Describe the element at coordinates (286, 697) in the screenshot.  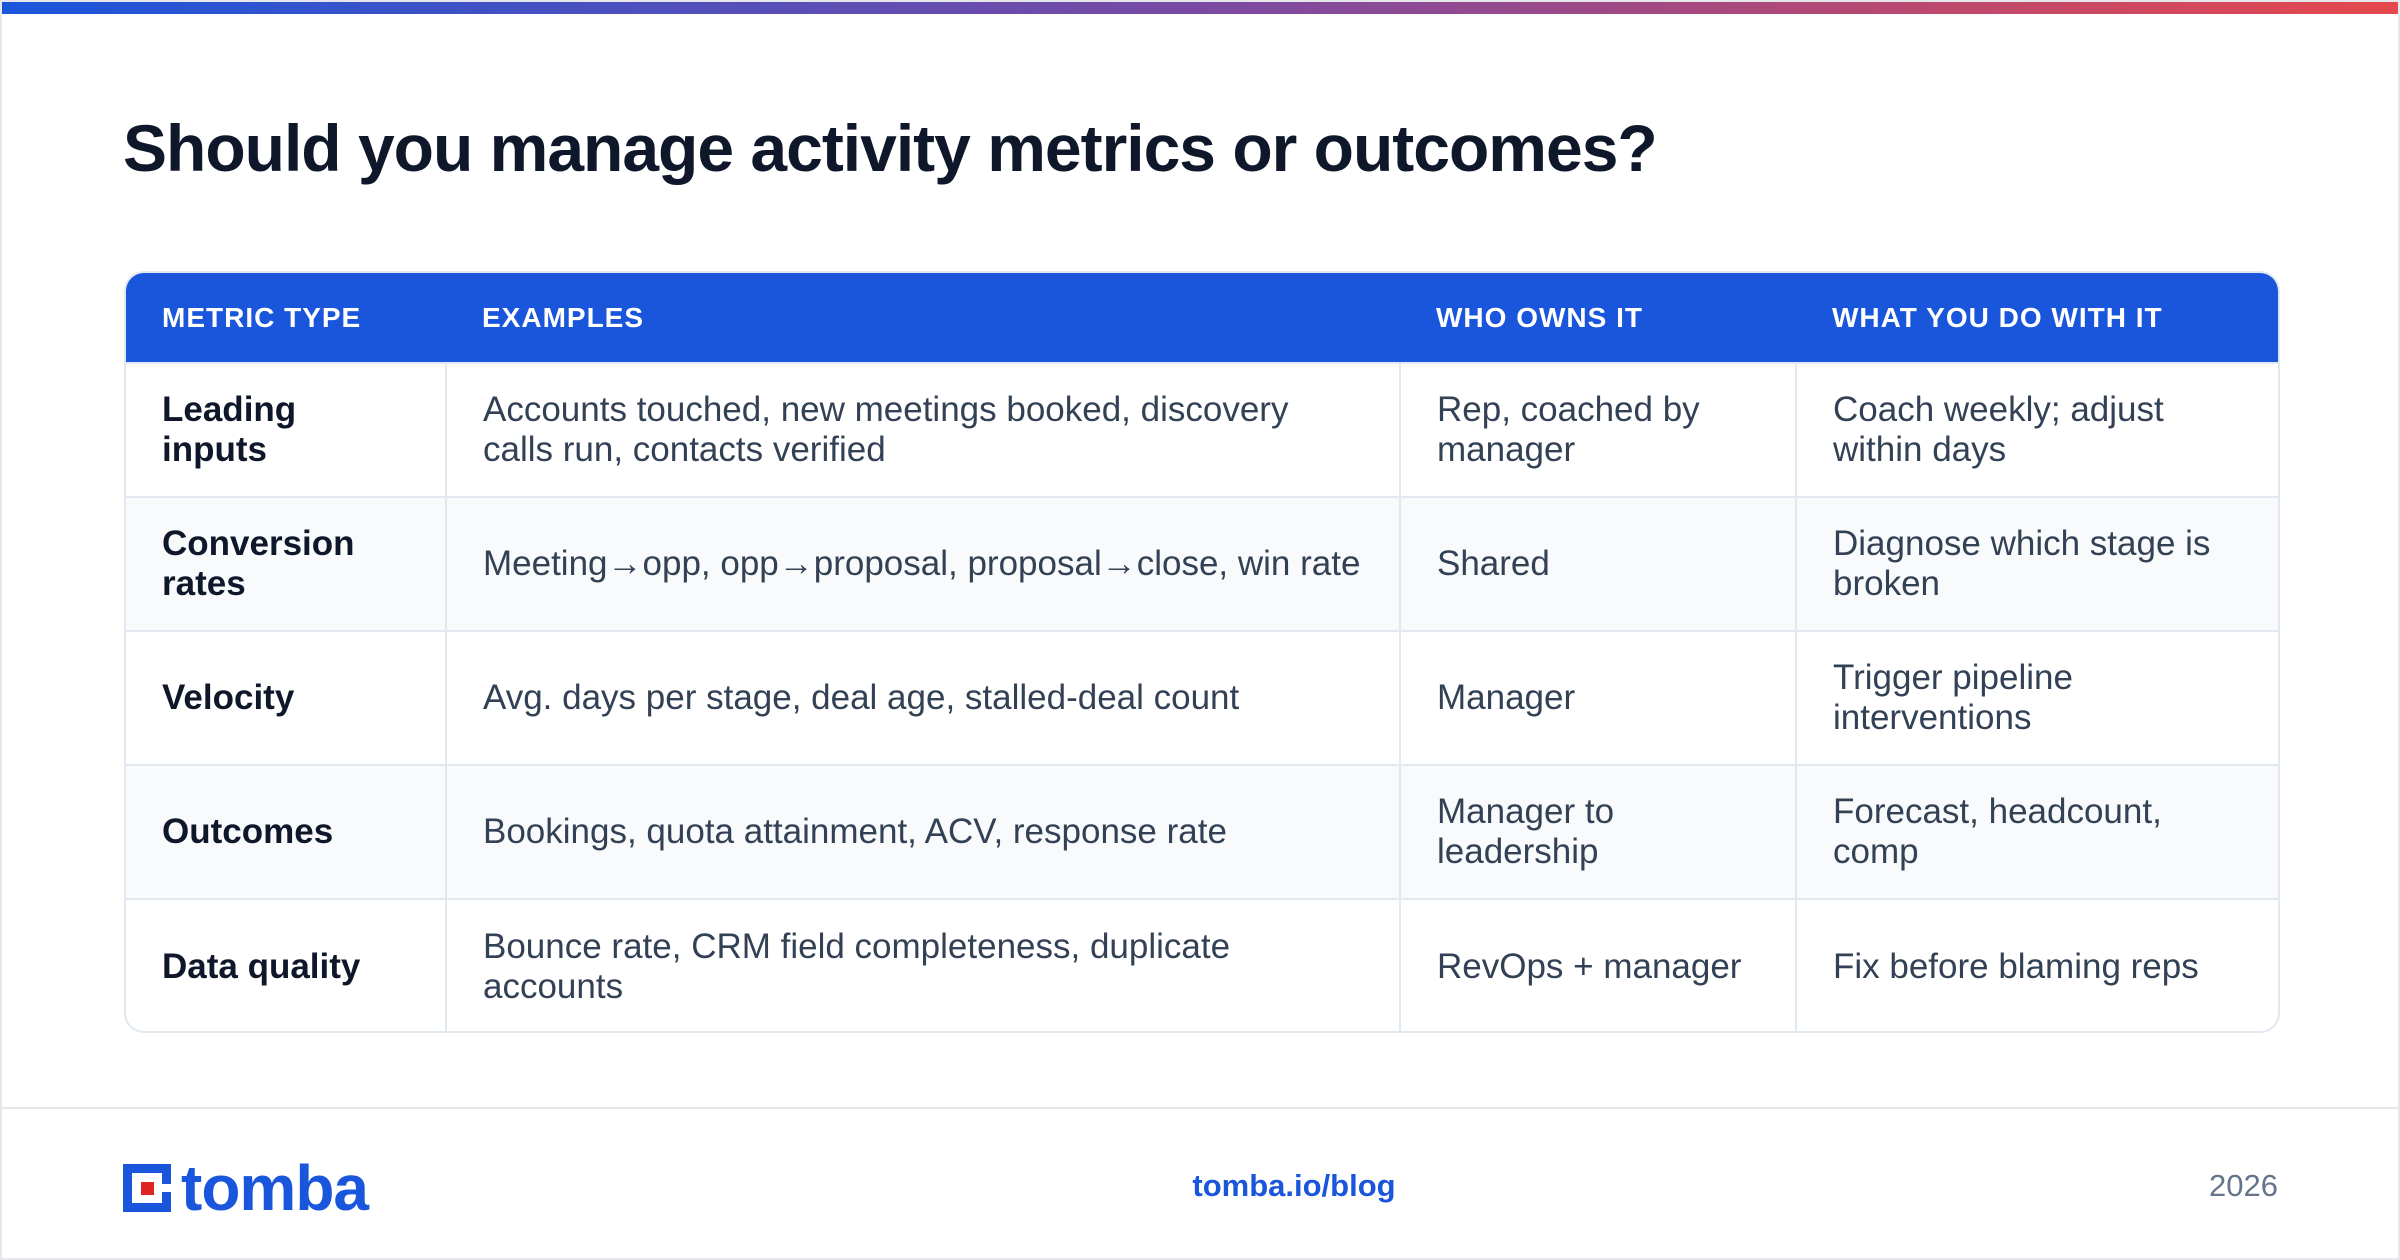
I see `metric-type-cell: Velocity` at that location.